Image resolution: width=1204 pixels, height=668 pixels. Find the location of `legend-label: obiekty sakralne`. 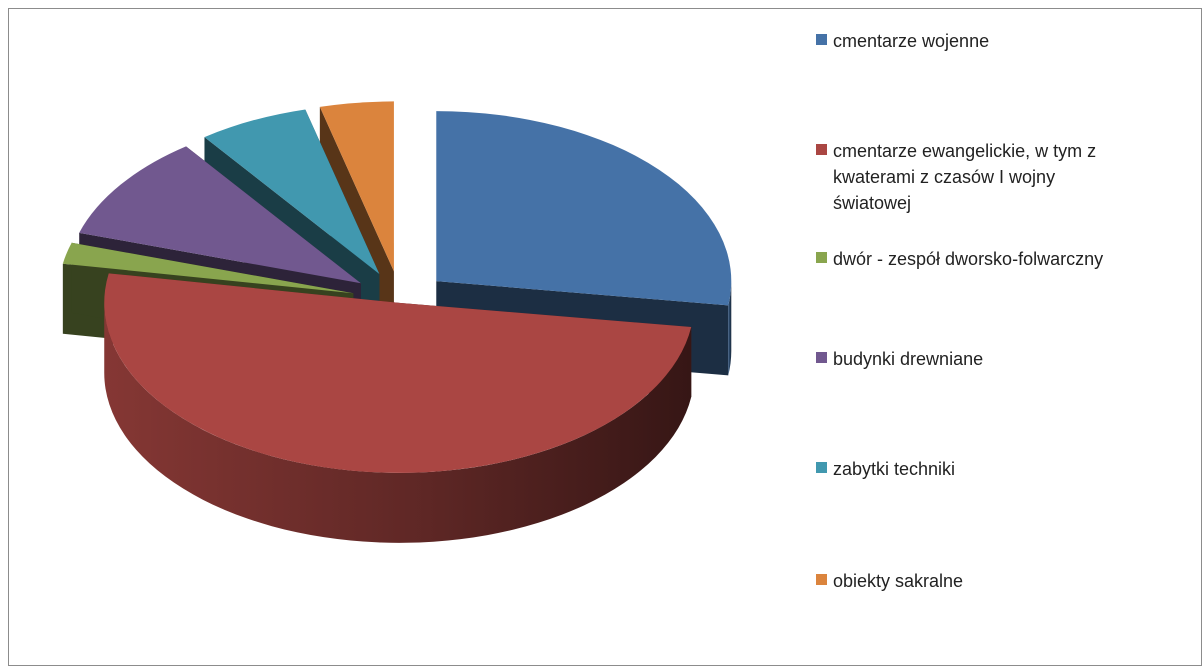

legend-label: obiekty sakralne is located at coordinates (898, 581).